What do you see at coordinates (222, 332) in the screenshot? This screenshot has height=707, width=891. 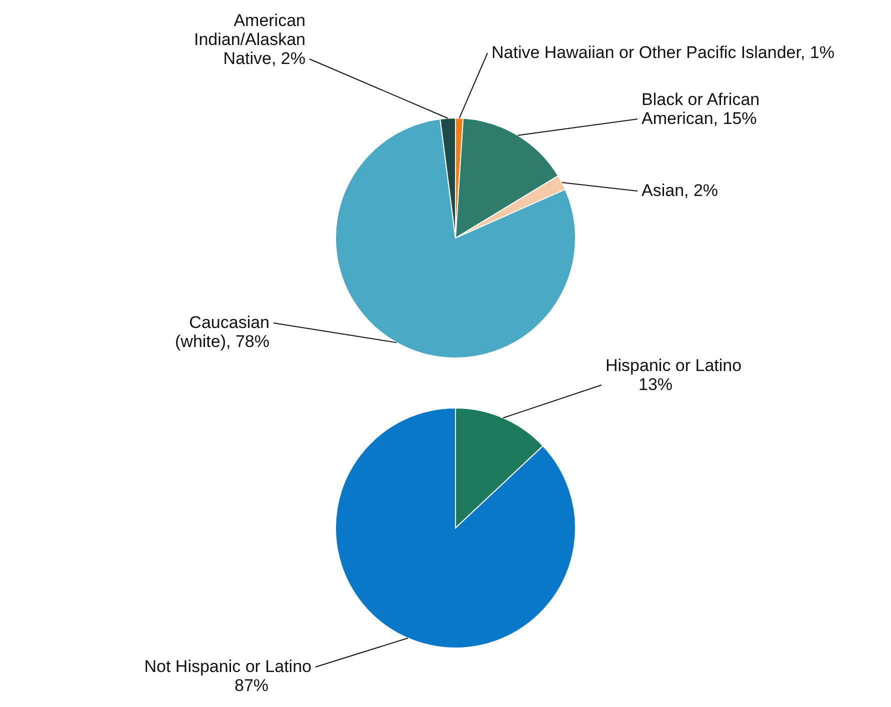 I see `slice-label: Caucasian (white), 78%` at bounding box center [222, 332].